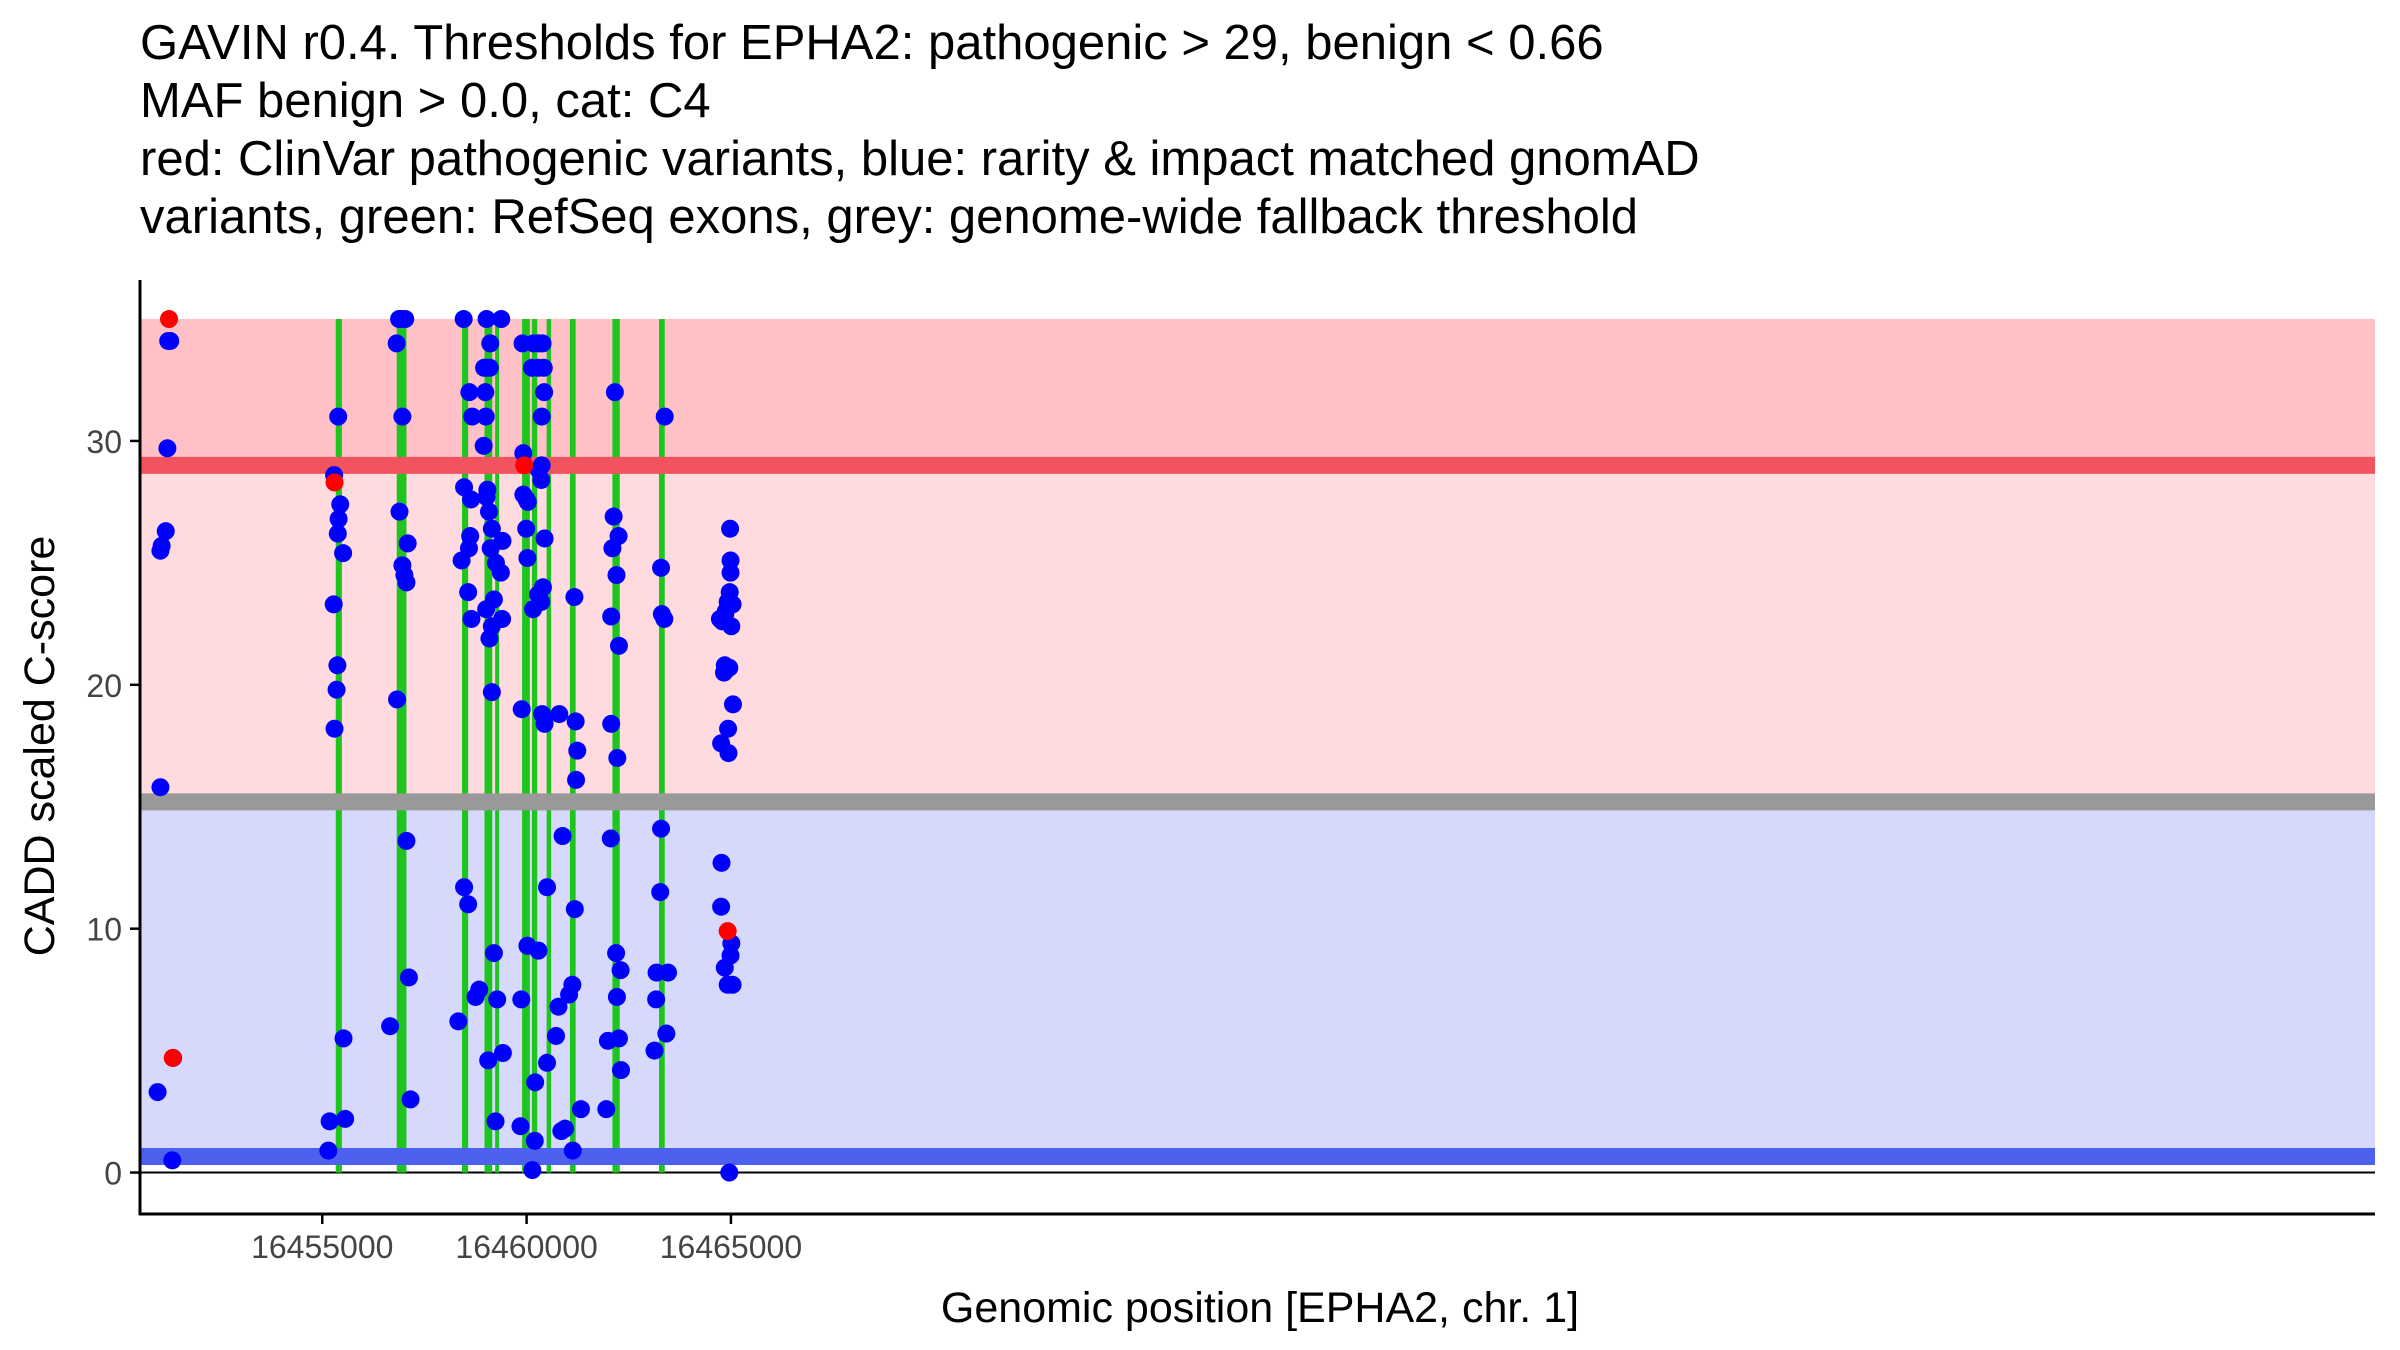 The image size is (2400, 1350). Describe the element at coordinates (104, 442) in the screenshot. I see `y-tick-label: 30` at that location.